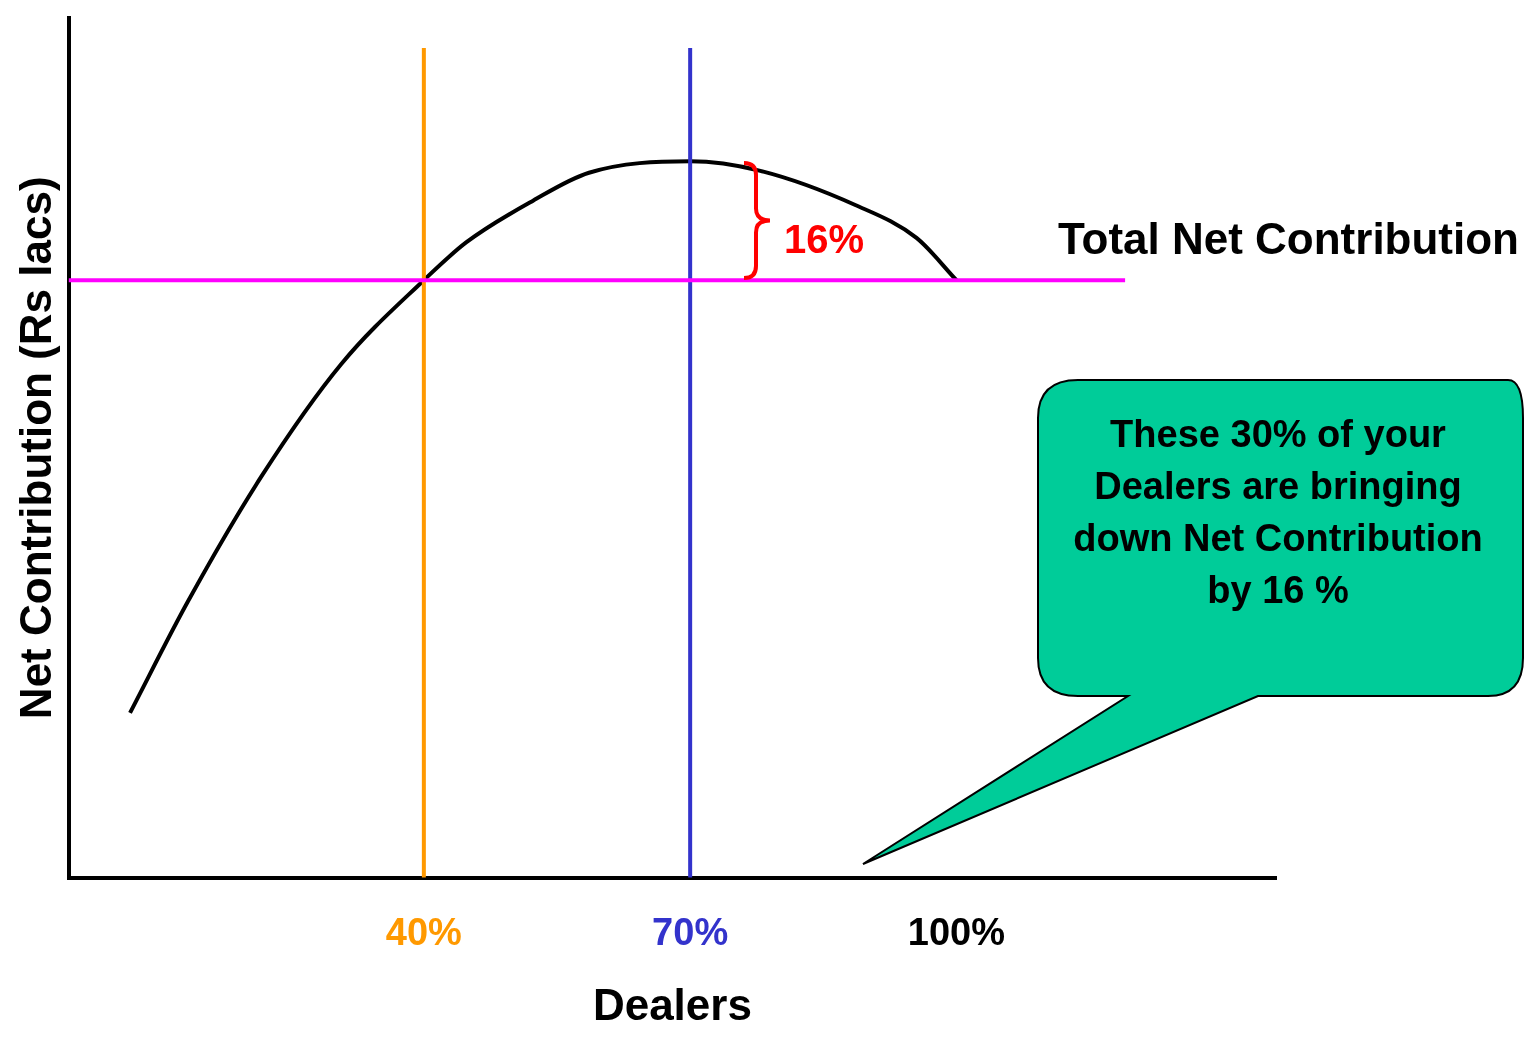  I want to click on annotation: These 30% of your Dealers are bringing down Net Contribution by 16 %, so click(1278, 512).